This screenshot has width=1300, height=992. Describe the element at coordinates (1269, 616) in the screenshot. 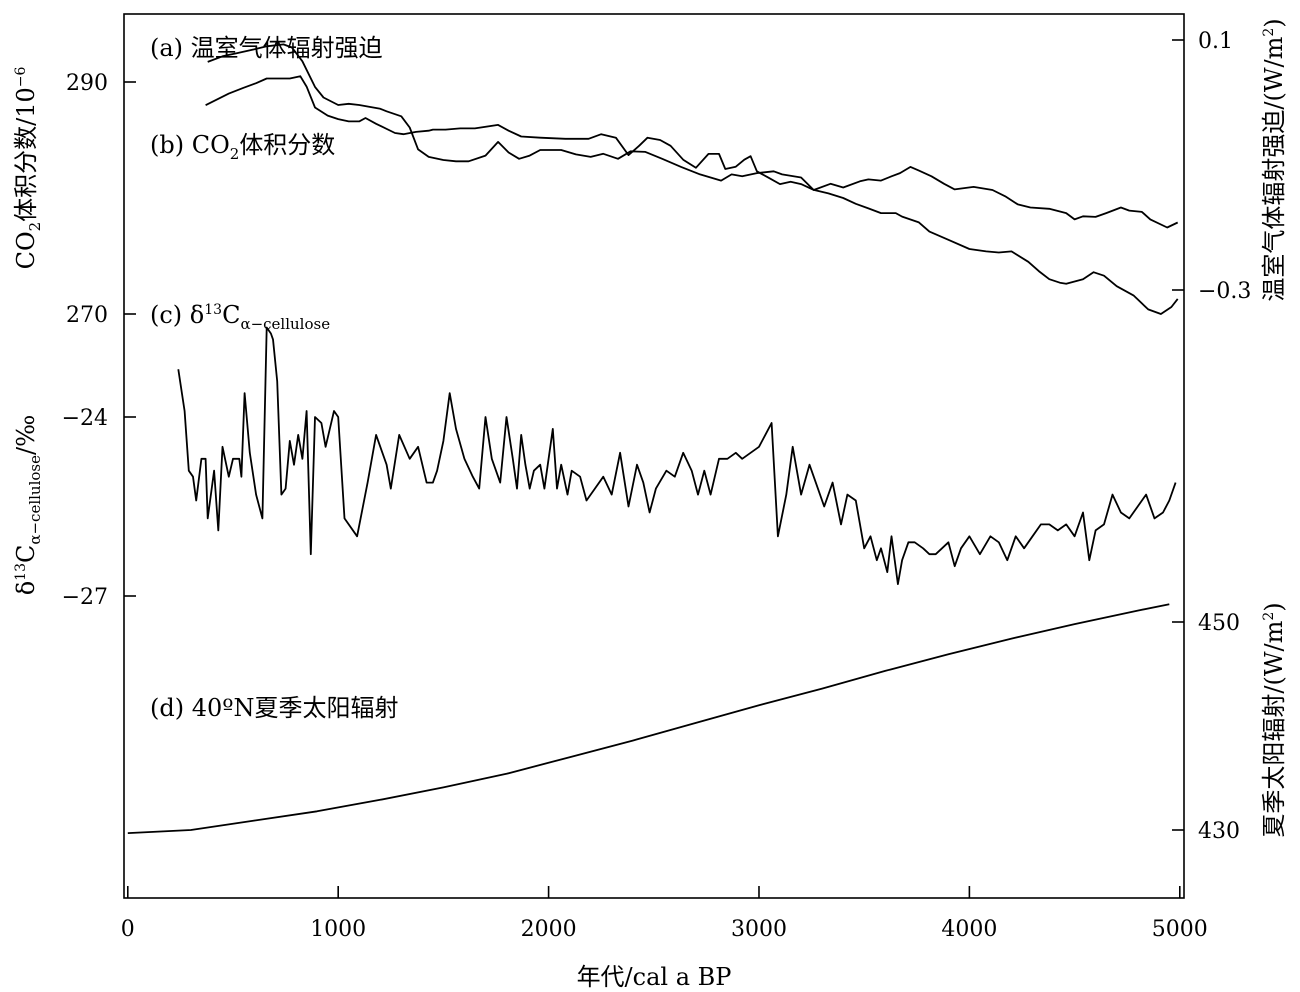

I see `insolation-title-superscript: 2` at that location.